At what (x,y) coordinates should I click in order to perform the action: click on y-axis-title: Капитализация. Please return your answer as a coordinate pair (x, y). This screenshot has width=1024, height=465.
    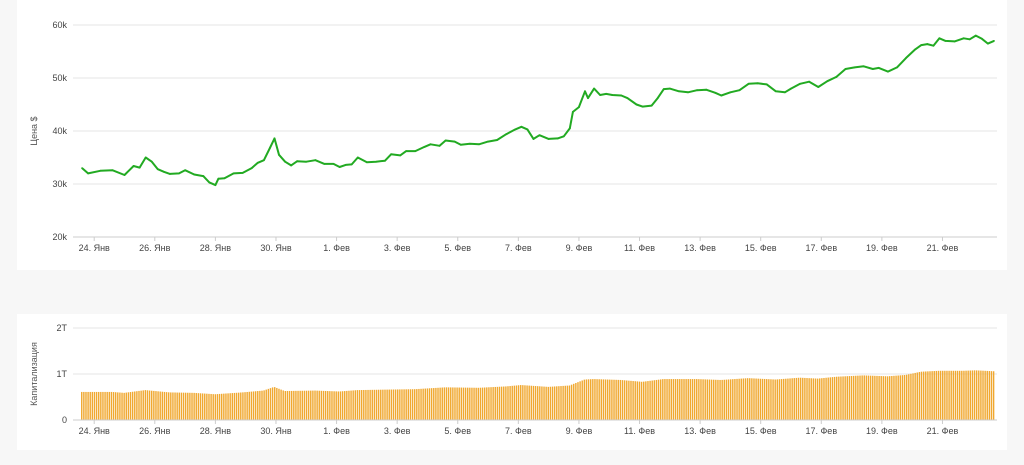
    Looking at the image, I should click on (34, 374).